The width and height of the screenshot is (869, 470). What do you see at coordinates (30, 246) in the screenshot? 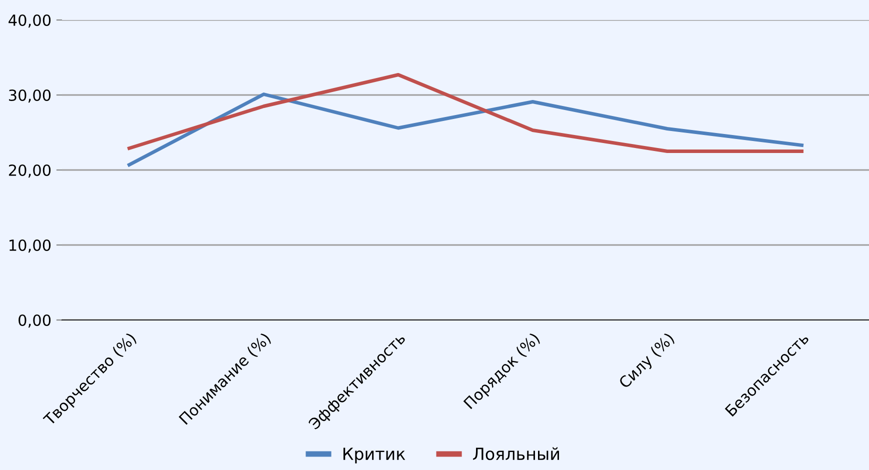
I see `y-tick-label: 10,00` at bounding box center [30, 246].